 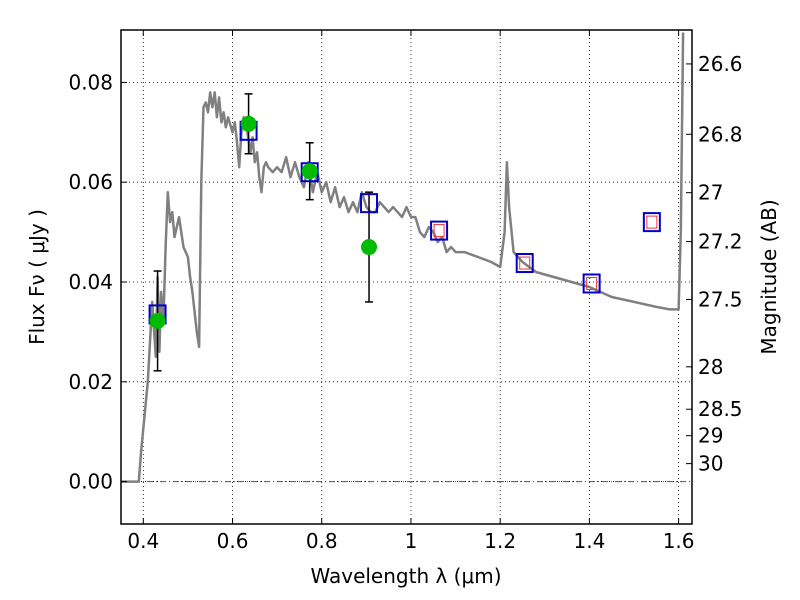 I want to click on y-axis-label: Flux Fν ( μJy ), so click(x=37, y=277).